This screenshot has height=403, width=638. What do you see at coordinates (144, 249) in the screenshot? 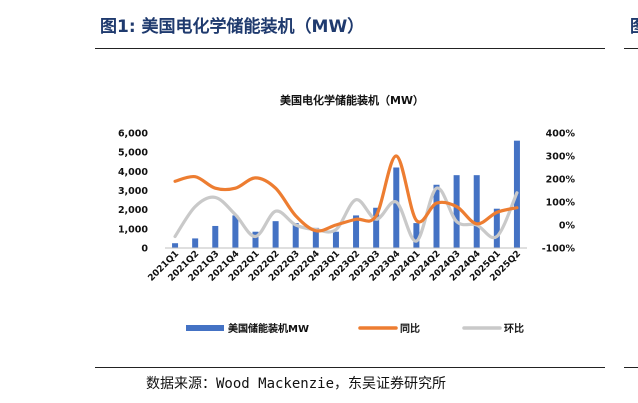
I see `left-tick-label: 0` at bounding box center [144, 249].